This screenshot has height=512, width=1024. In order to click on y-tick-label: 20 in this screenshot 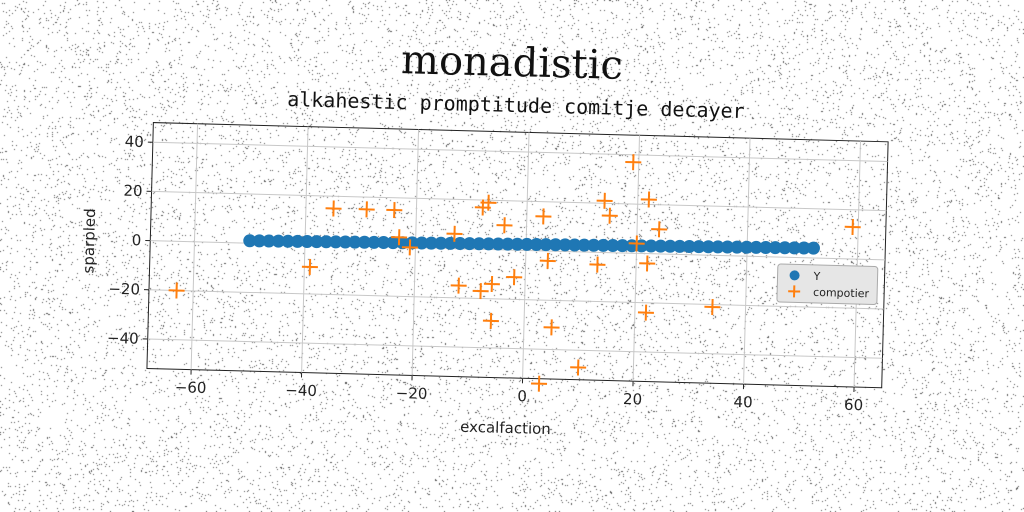, I will do `click(133, 191)`.